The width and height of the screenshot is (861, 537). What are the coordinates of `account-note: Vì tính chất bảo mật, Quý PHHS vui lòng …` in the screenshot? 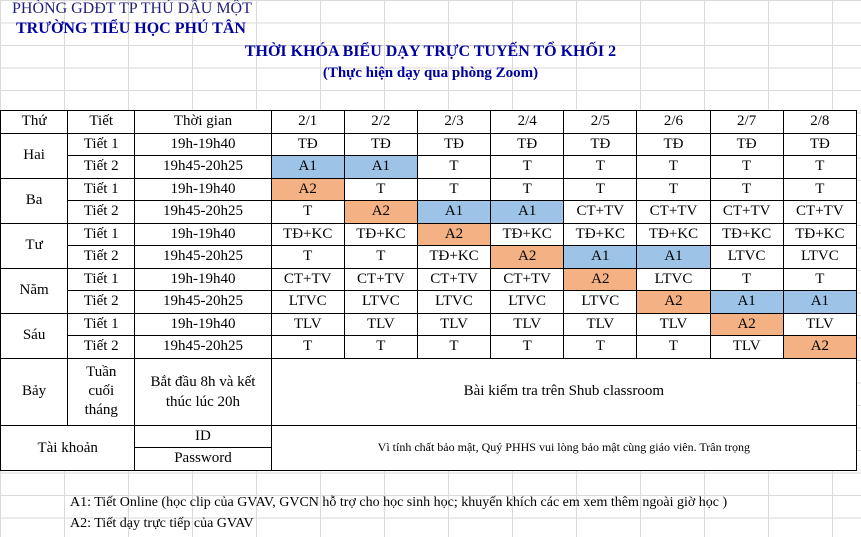 It's located at (564, 447).